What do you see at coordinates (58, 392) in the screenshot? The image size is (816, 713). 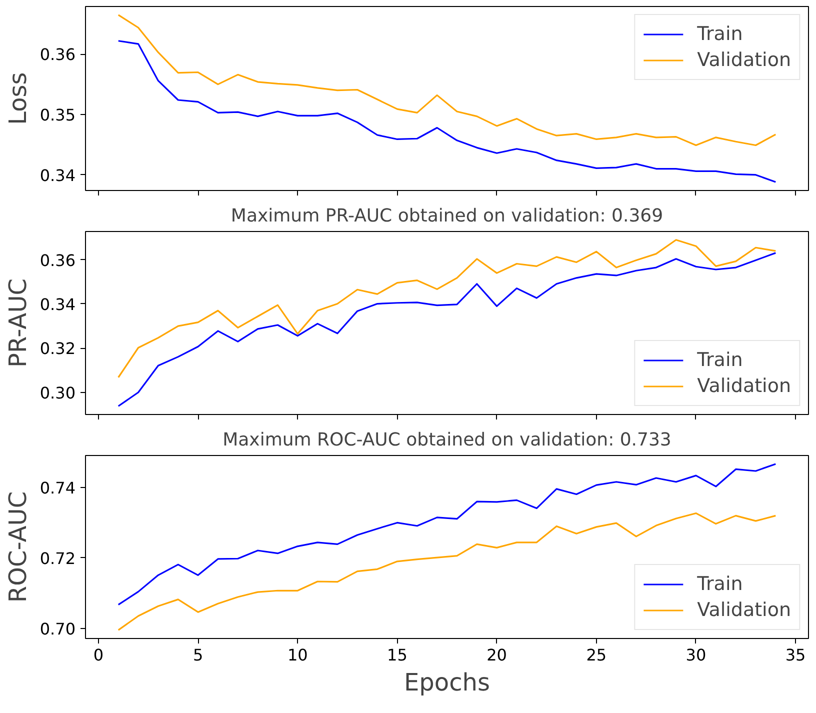 I see `y-tick-label: 0.30` at bounding box center [58, 392].